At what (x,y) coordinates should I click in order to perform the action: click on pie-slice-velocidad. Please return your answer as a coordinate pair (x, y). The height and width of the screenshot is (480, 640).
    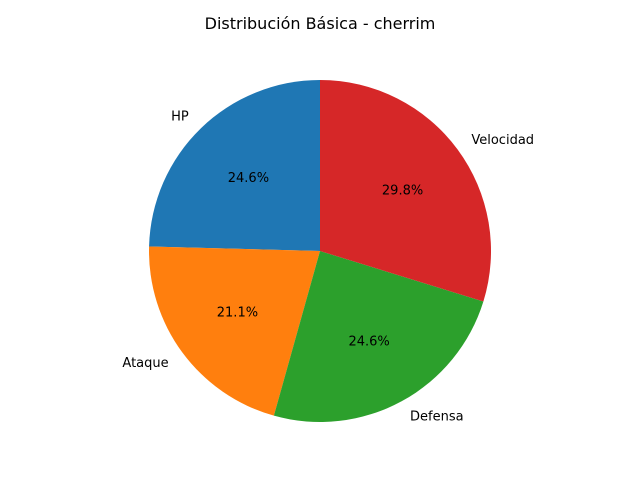
    Looking at the image, I should click on (406, 191).